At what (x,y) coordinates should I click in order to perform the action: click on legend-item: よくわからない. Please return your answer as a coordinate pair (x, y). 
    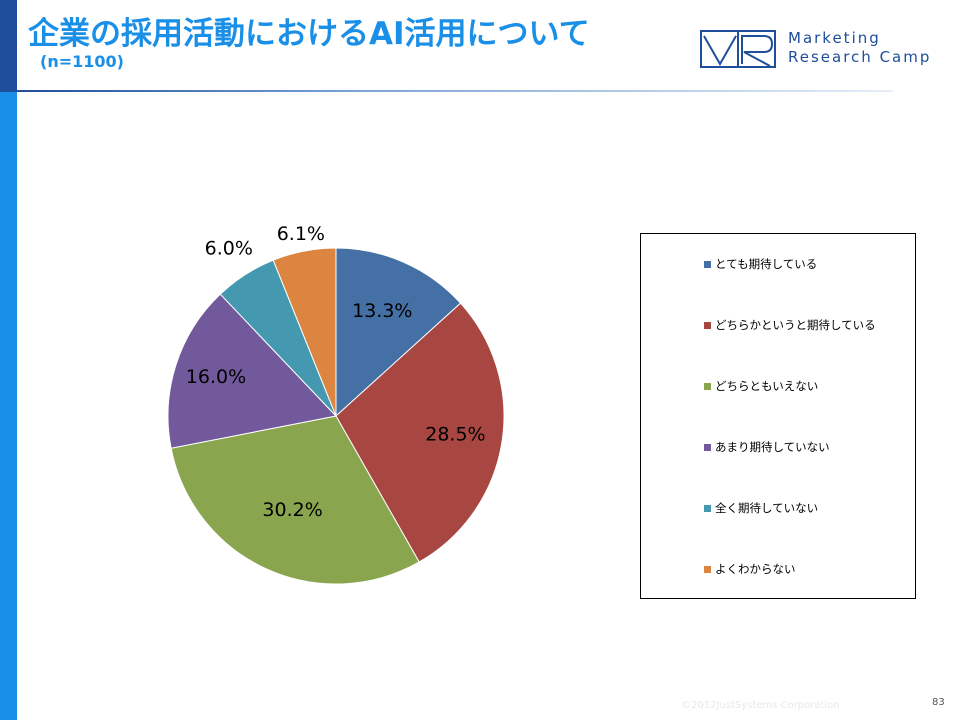
    Looking at the image, I should click on (750, 569).